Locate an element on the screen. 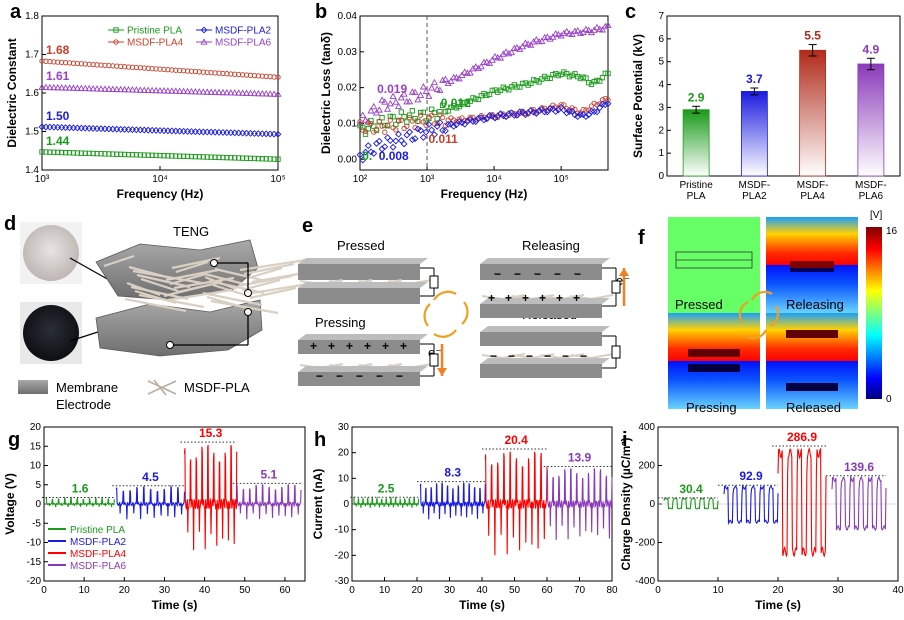  x-tick-label: 60 is located at coordinates (285, 590).